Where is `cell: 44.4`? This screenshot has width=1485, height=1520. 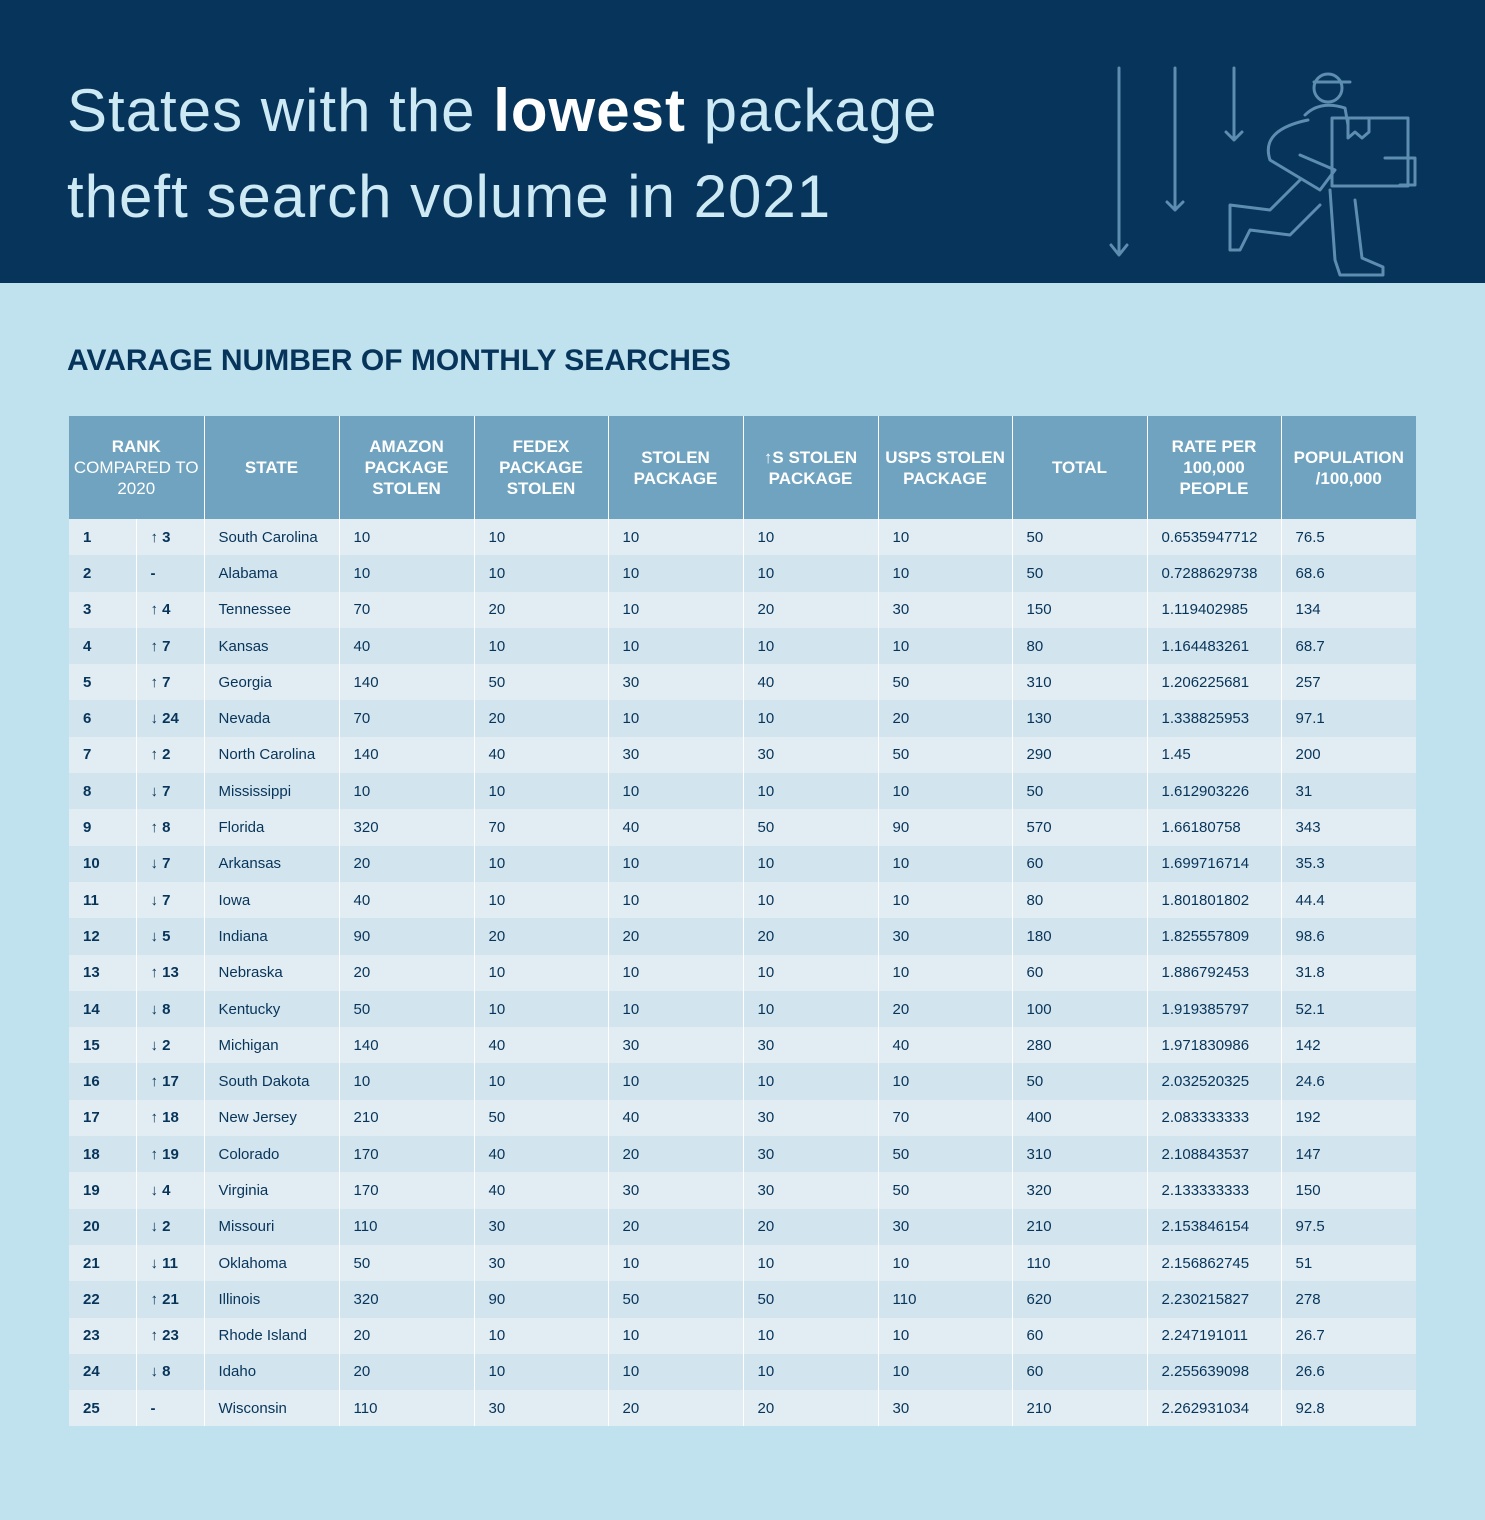
cell: 44.4 is located at coordinates (1348, 900).